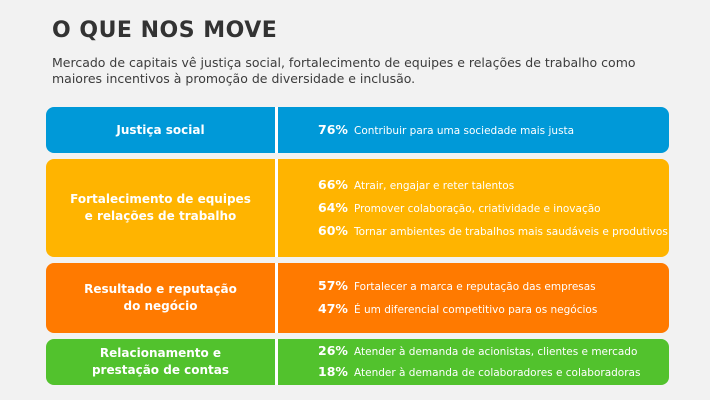 Image resolution: width=710 pixels, height=400 pixels. What do you see at coordinates (333, 184) in the screenshot?
I see `item-percent: 66%` at bounding box center [333, 184].